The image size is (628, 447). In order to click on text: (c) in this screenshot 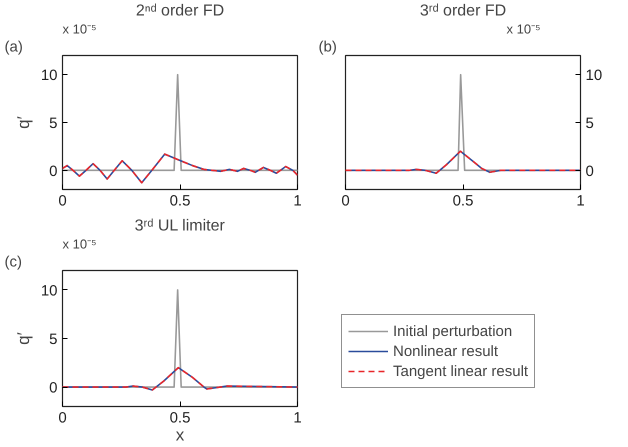, I will do `click(13, 262)`.